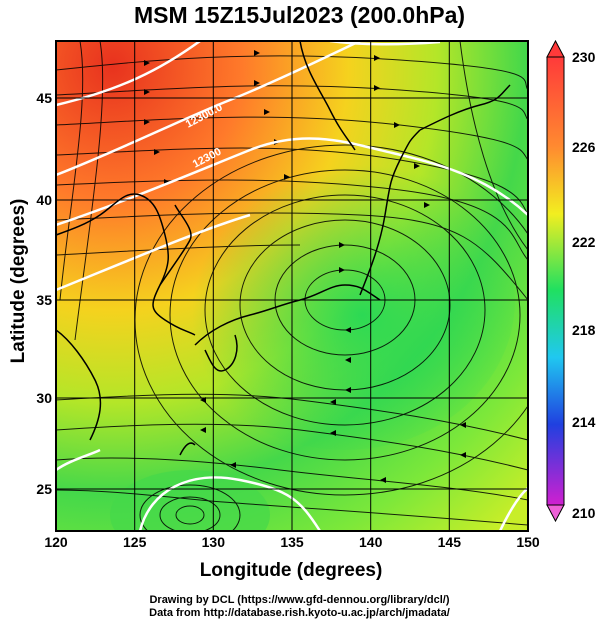 The width and height of the screenshot is (599, 625). I want to click on y-axis-label: Latitude (degrees), so click(18, 281).